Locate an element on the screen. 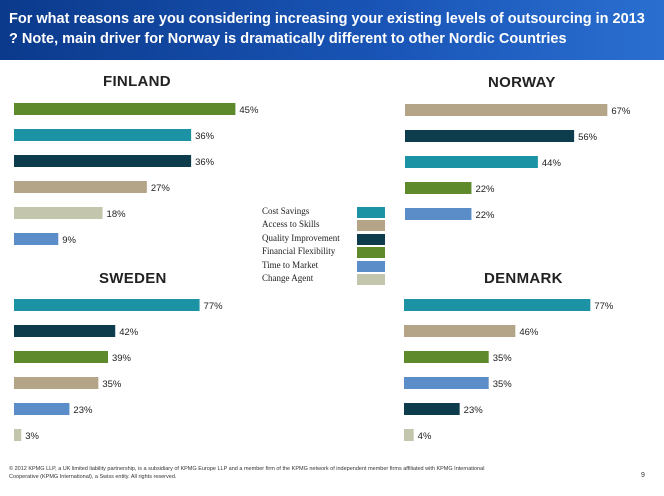  legend-label: Access to Skills is located at coordinates (291, 224).